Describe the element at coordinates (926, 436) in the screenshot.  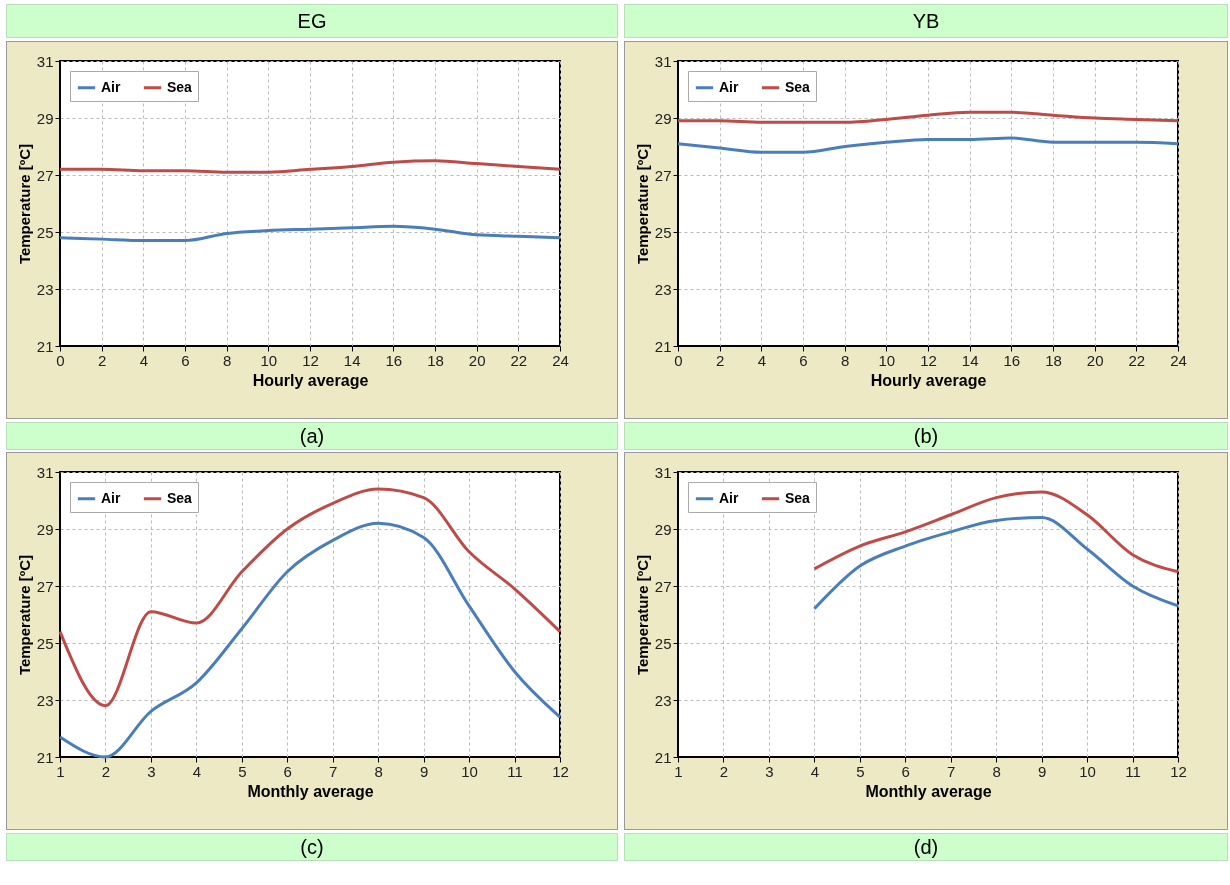
I see `text: (b)` at that location.